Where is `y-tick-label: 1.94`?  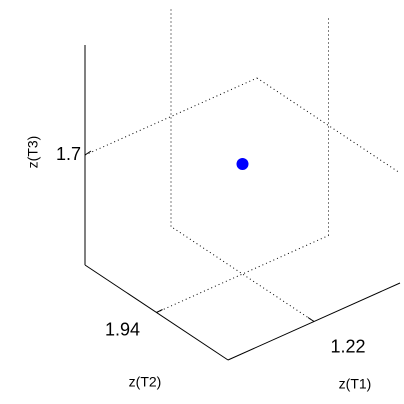
y-tick-label: 1.94 is located at coordinates (122, 329).